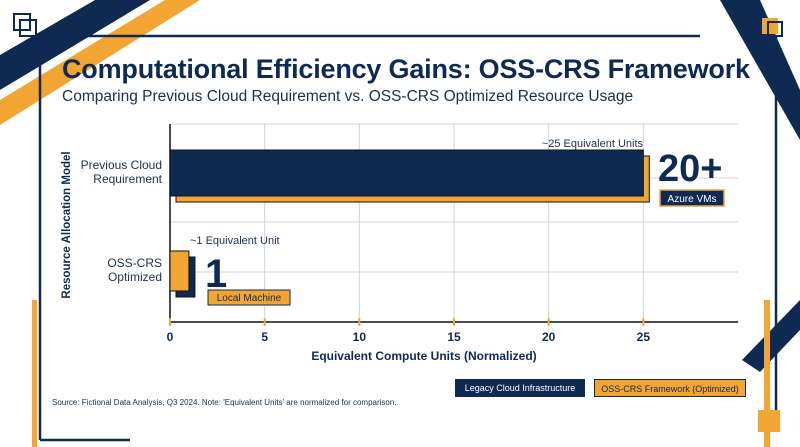  What do you see at coordinates (549, 337) in the screenshot?
I see `x-tick-label: 20` at bounding box center [549, 337].